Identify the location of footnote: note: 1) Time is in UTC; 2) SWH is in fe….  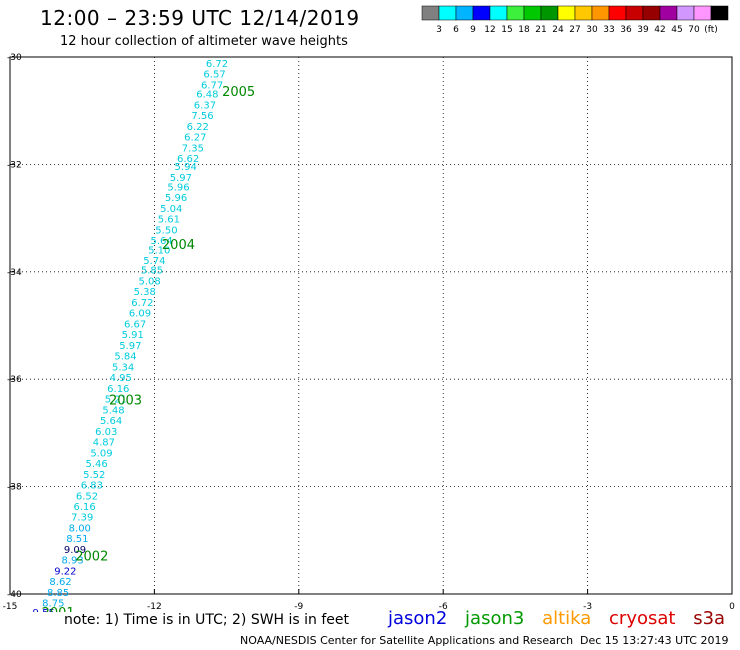
(207, 620).